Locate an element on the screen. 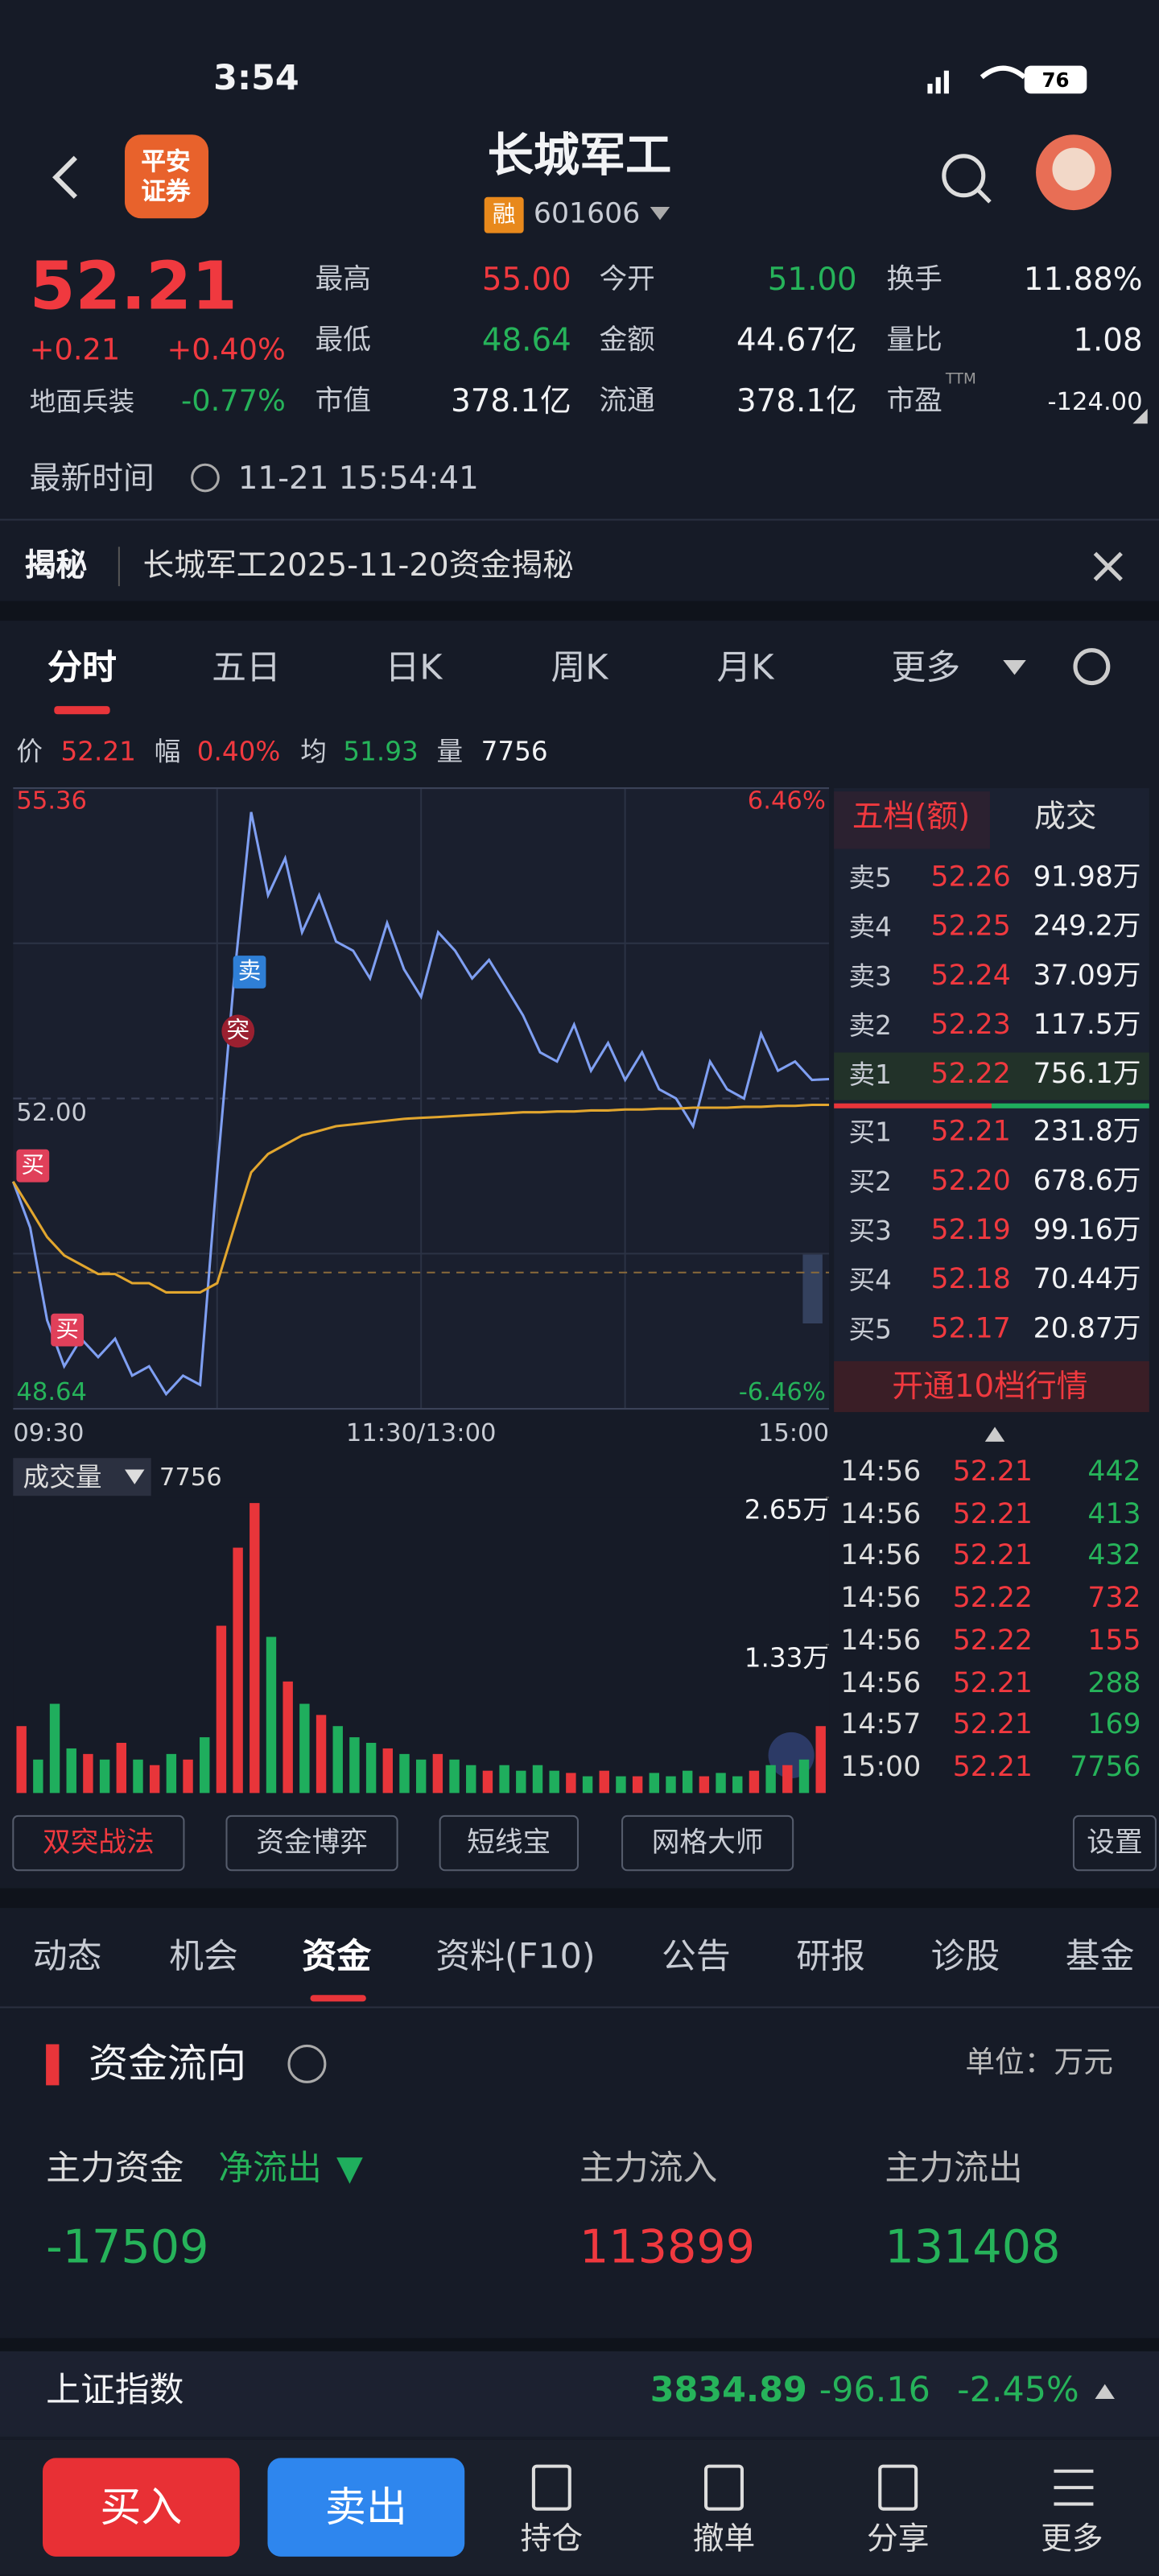 This screenshot has width=1159, height=2576. chart-tab: 月K is located at coordinates (745, 667).